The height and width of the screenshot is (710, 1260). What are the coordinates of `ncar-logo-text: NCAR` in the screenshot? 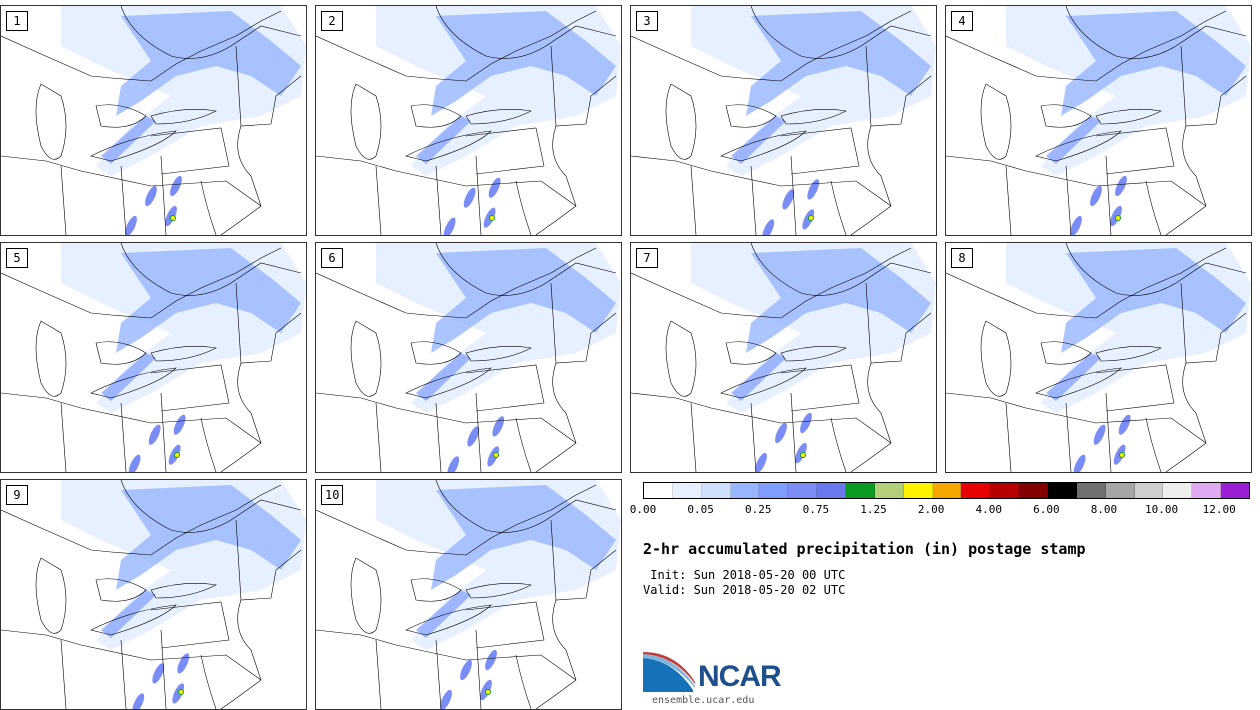 It's located at (740, 676).